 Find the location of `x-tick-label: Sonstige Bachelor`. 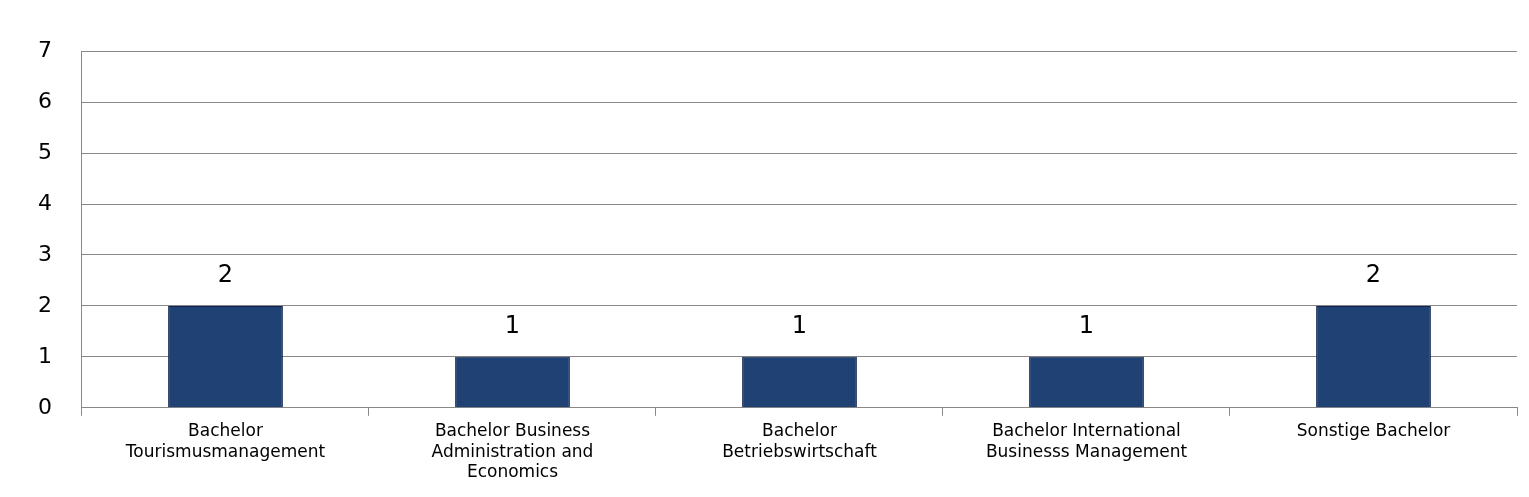

x-tick-label: Sonstige Bachelor is located at coordinates (1373, 430).